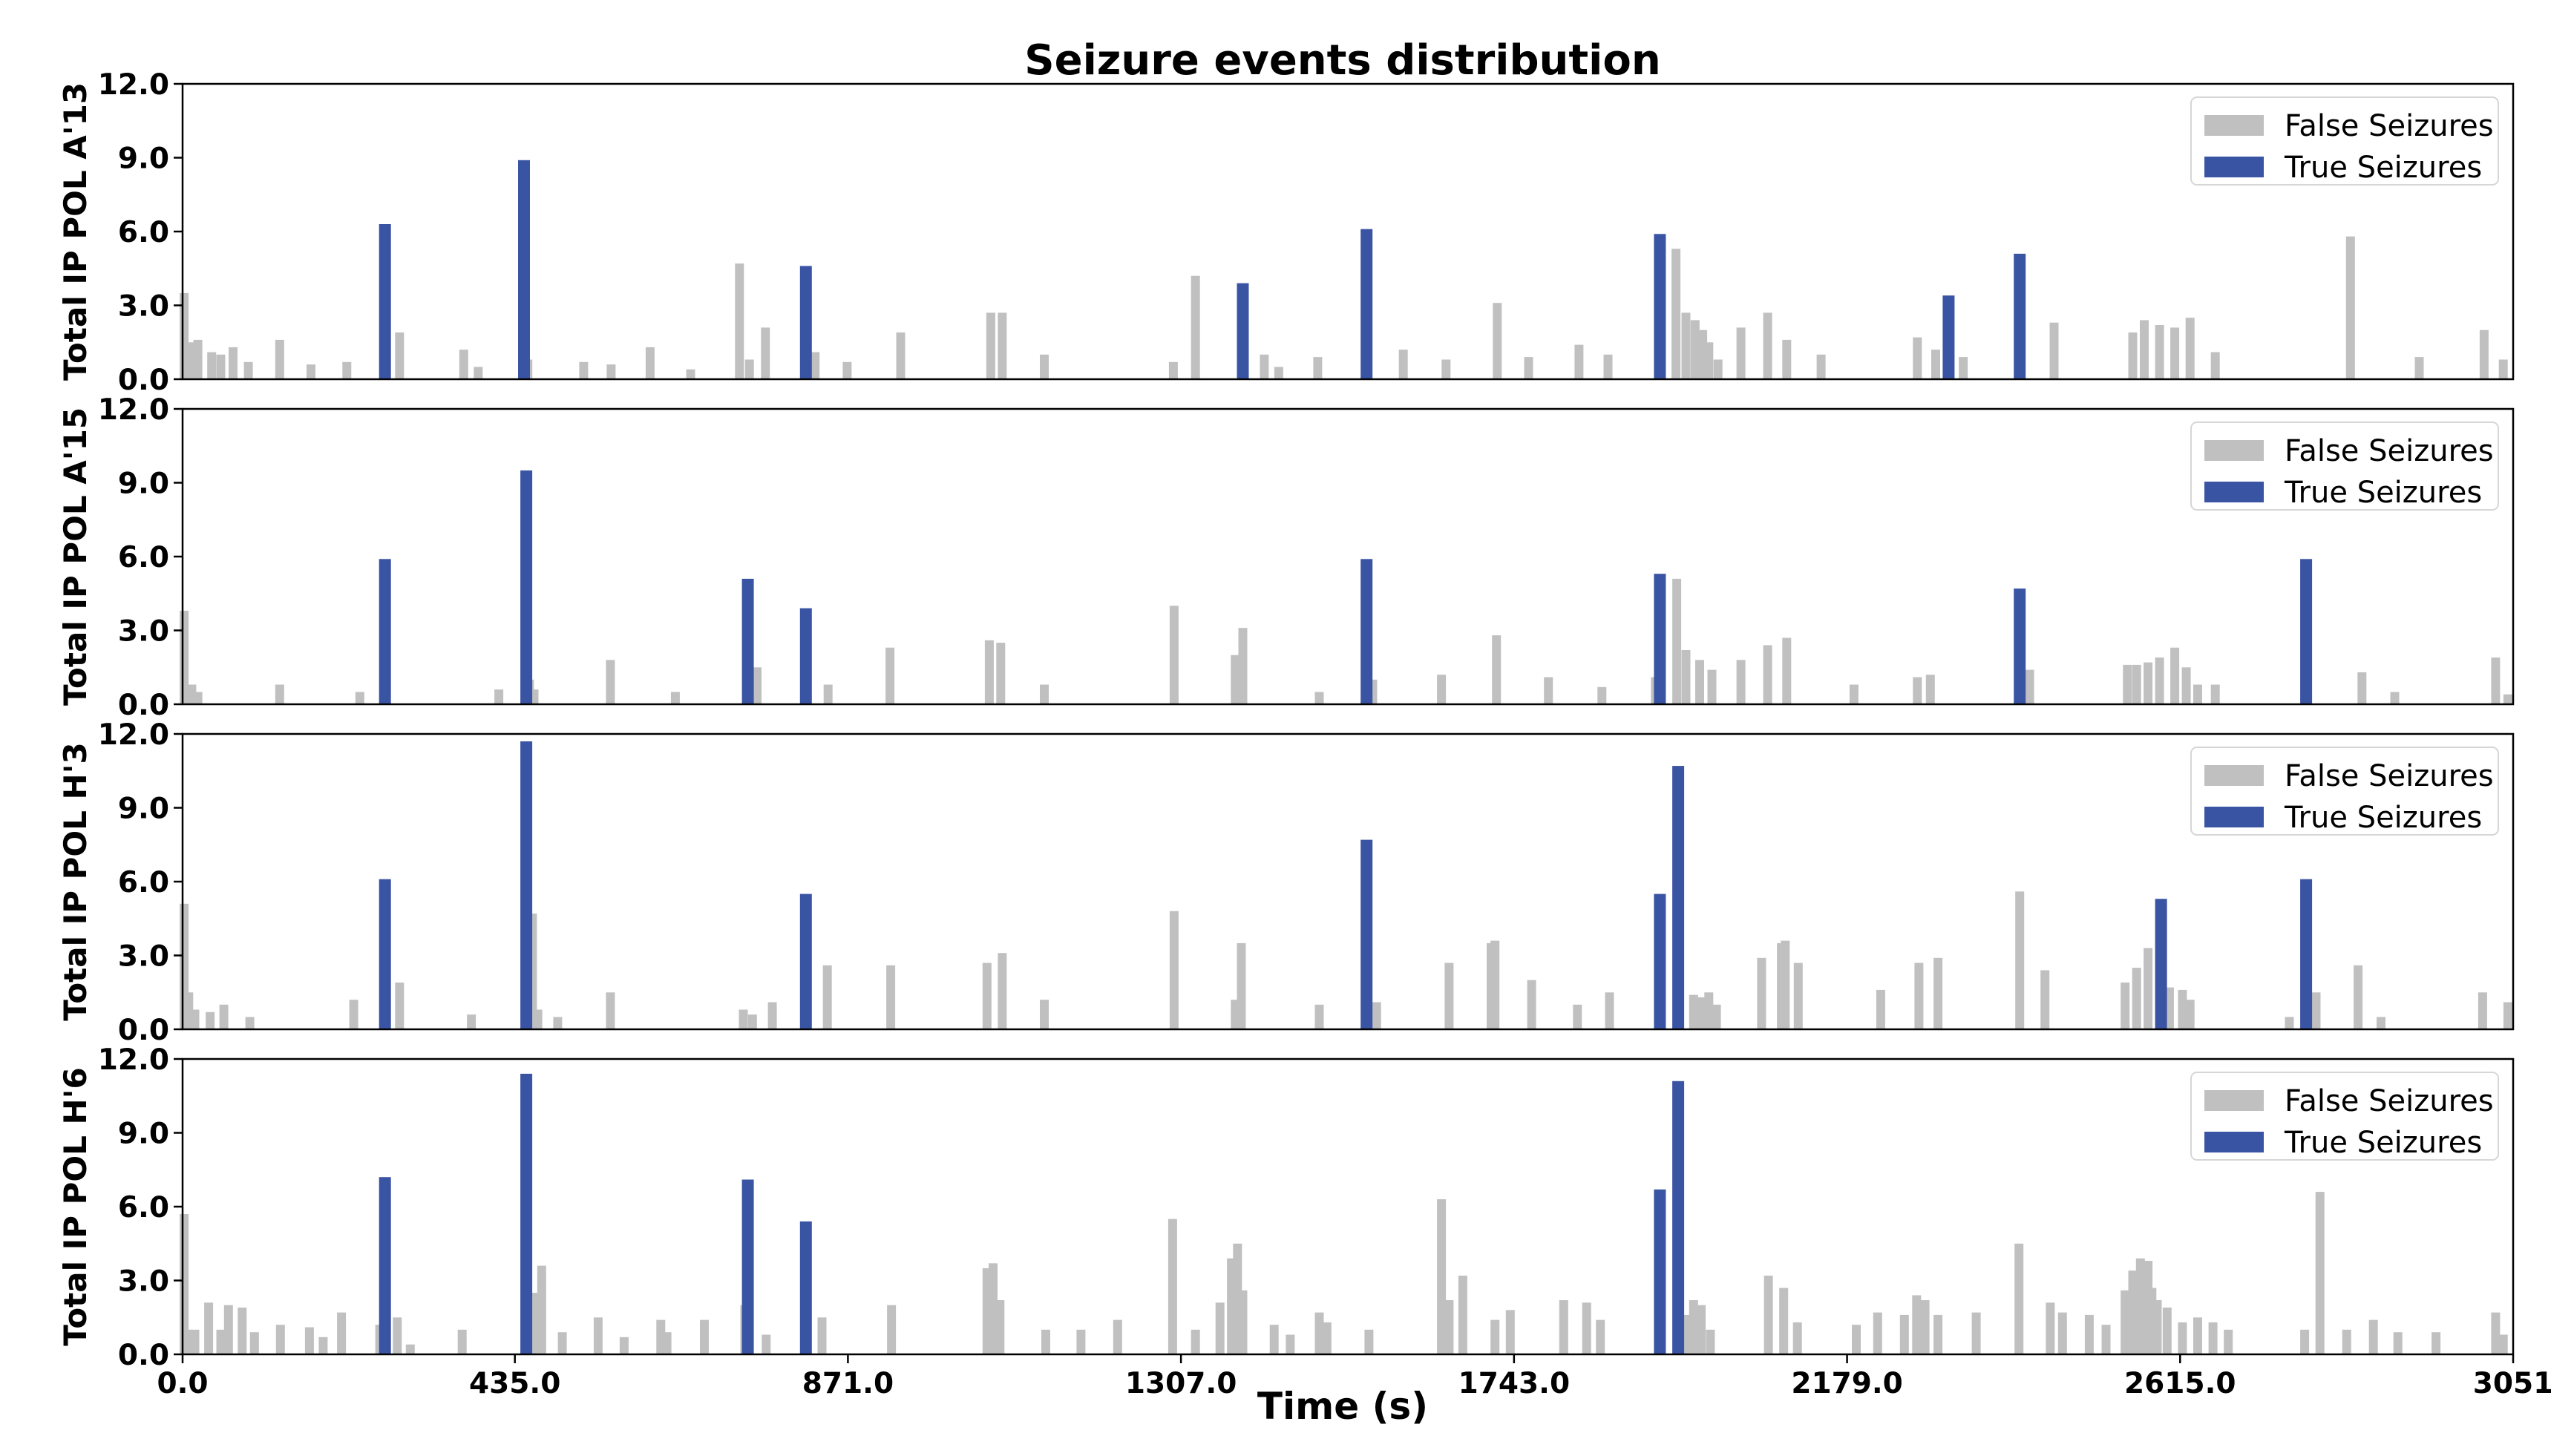 Image resolution: width=2551 pixels, height=1456 pixels. Describe the element at coordinates (2234, 492) in the screenshot. I see `legend-swatch-true` at that location.